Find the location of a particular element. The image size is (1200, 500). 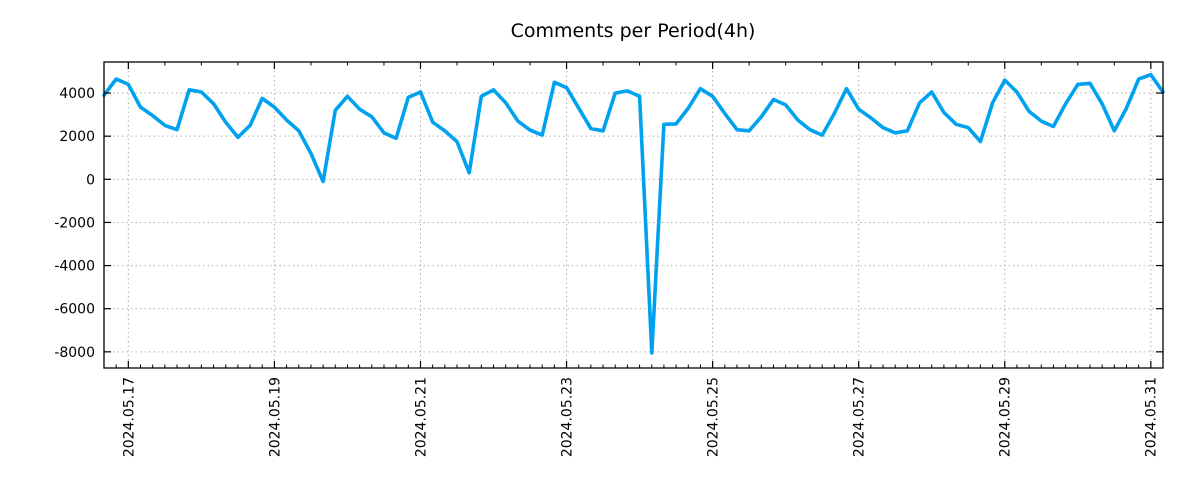

chart-title: Comments per Period(4h) is located at coordinates (633, 31).